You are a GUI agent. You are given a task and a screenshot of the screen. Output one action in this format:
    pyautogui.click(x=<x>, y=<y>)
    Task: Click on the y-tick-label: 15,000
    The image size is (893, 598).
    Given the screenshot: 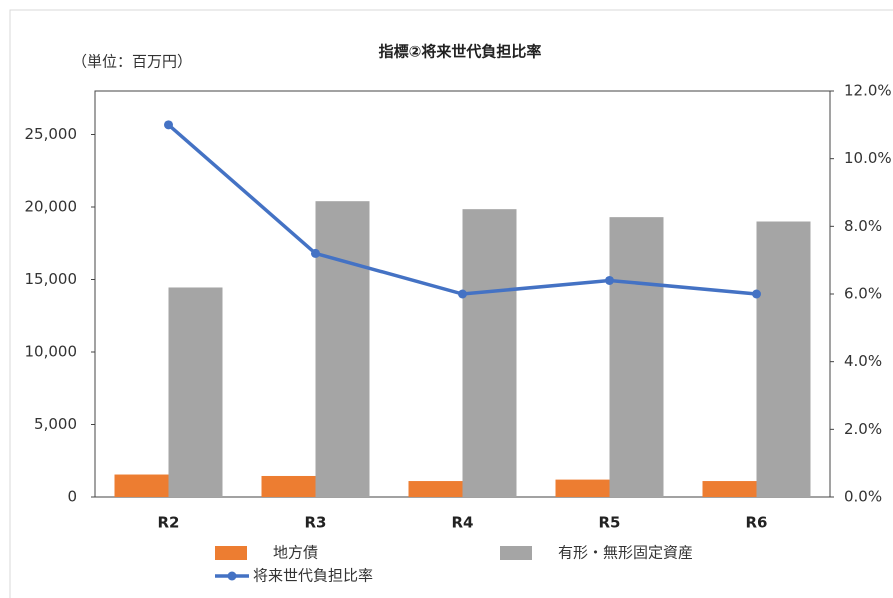 What is the action you would take?
    pyautogui.click(x=51, y=279)
    